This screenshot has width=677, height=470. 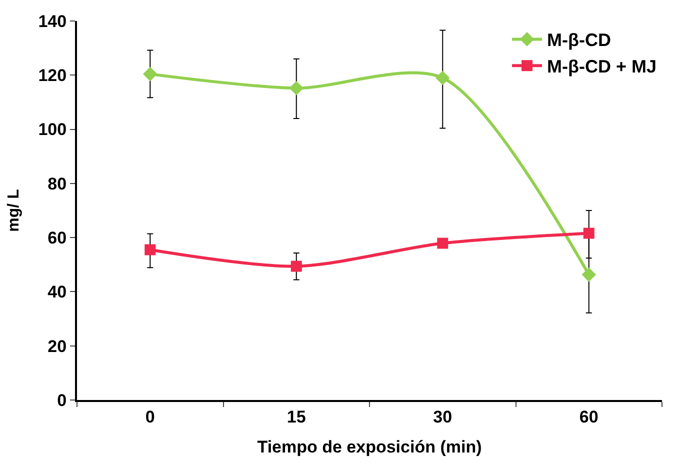 What do you see at coordinates (150, 416) in the screenshot?
I see `x-tick-label: 0` at bounding box center [150, 416].